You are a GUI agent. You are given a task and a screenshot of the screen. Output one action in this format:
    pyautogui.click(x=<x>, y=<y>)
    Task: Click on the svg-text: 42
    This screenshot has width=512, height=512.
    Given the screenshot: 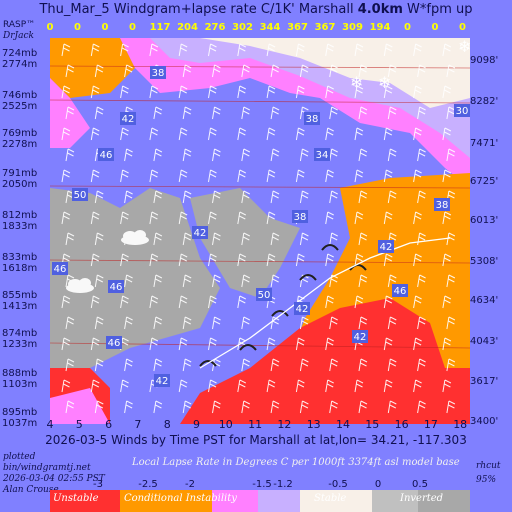 What is the action you would take?
    pyautogui.click(x=360, y=337)
    